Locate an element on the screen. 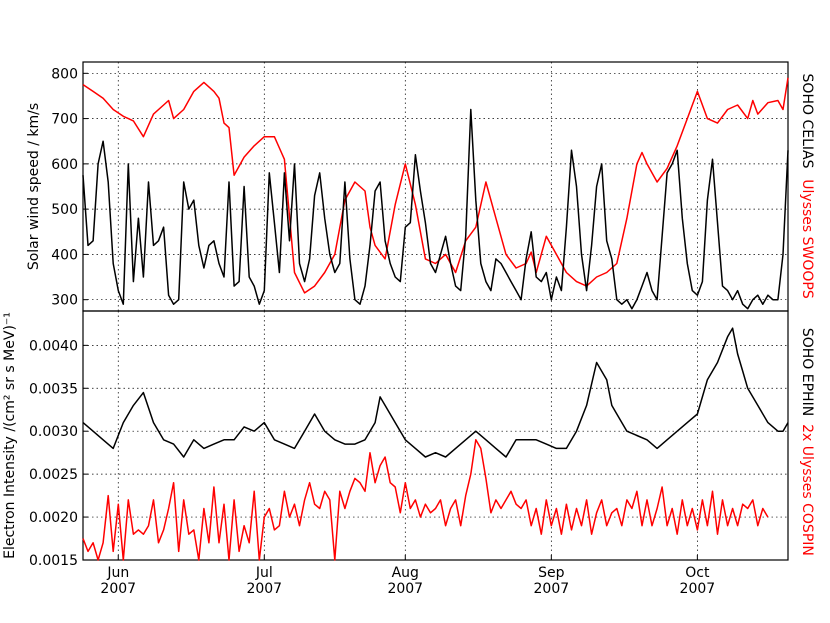  y-tick-label: 0.0015 is located at coordinates (53, 561).